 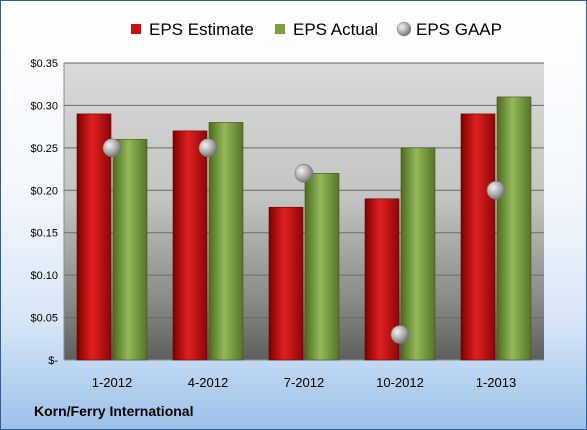 What do you see at coordinates (44, 319) in the screenshot?
I see `y-tick-label: $0.05` at bounding box center [44, 319].